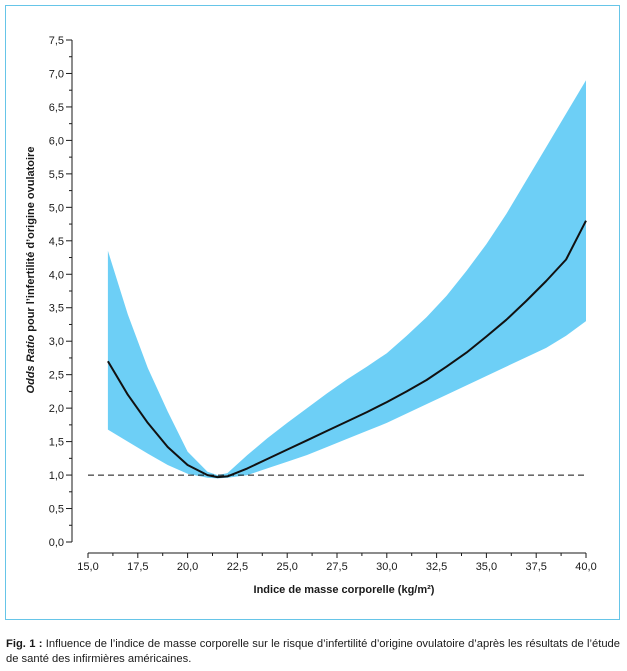  What do you see at coordinates (585, 567) in the screenshot?
I see `x-tick-label: 40,0` at bounding box center [585, 567].